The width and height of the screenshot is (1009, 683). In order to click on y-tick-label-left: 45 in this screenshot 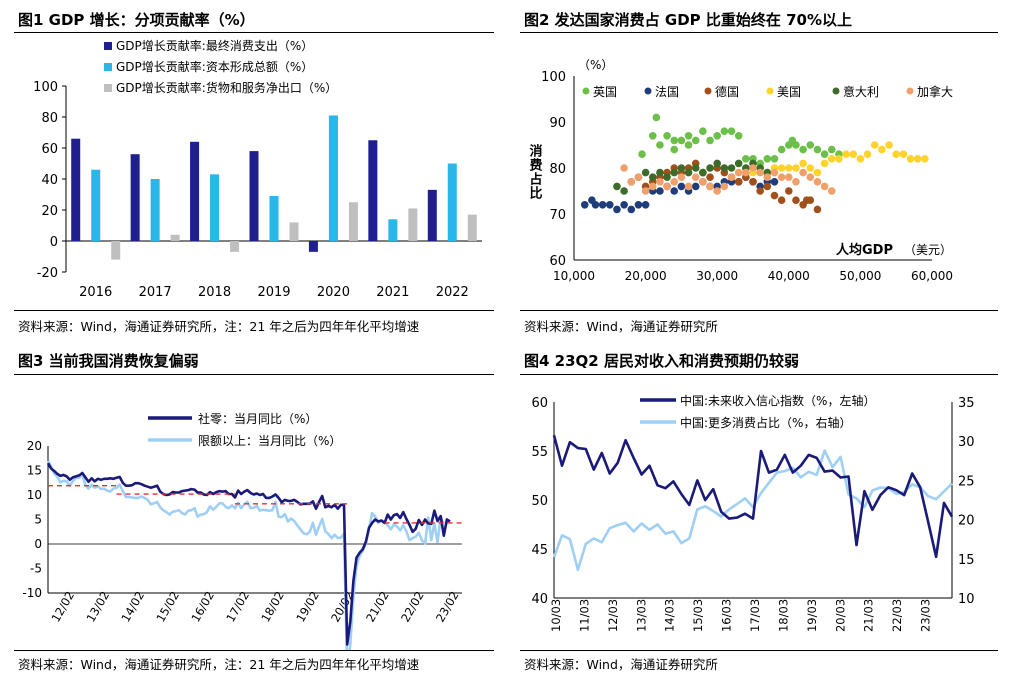, I will do `click(539, 550)`.